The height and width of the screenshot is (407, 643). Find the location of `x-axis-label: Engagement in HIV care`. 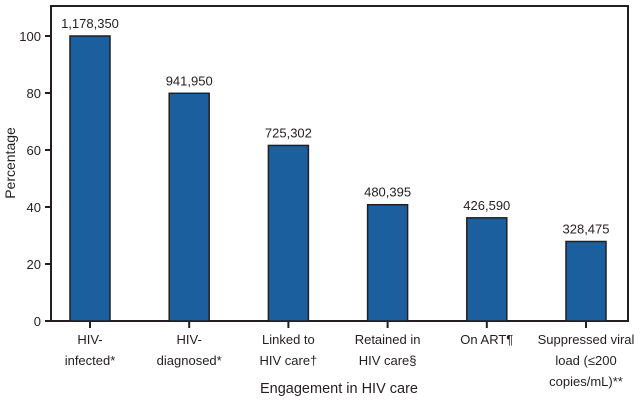

x-axis-label: Engagement in HIV care is located at coordinates (339, 389).